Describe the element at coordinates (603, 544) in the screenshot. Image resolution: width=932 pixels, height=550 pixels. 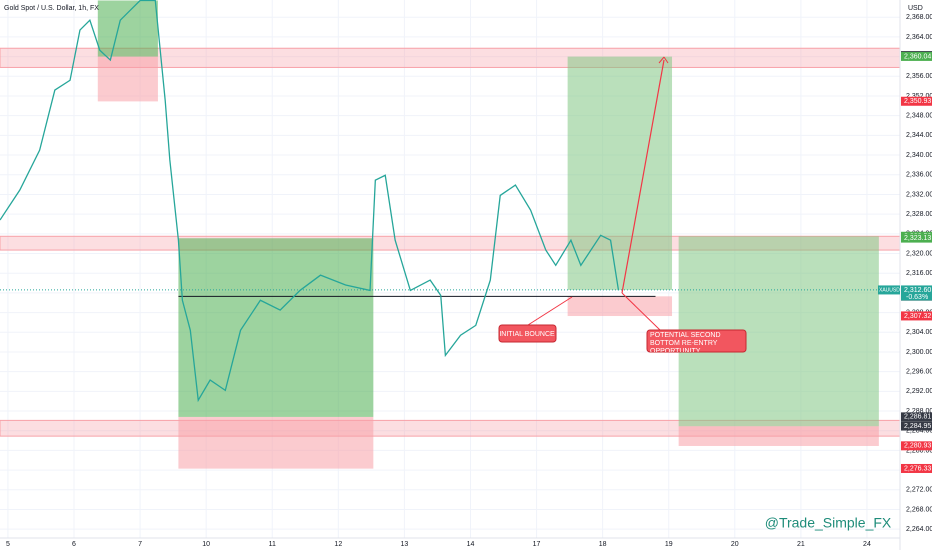
I see `x-tick-label: 18` at that location.